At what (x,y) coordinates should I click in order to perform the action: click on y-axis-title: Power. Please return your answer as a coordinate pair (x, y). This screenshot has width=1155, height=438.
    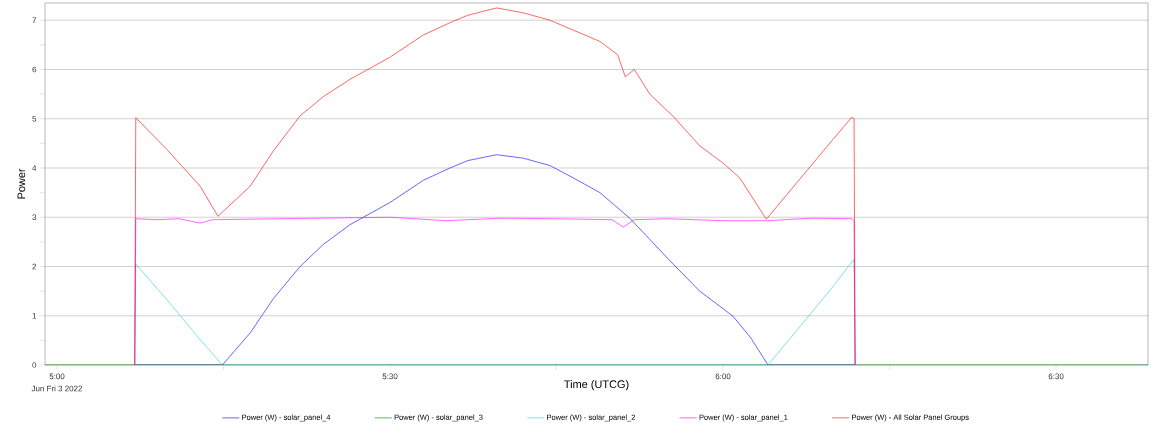
    Looking at the image, I should click on (21, 183).